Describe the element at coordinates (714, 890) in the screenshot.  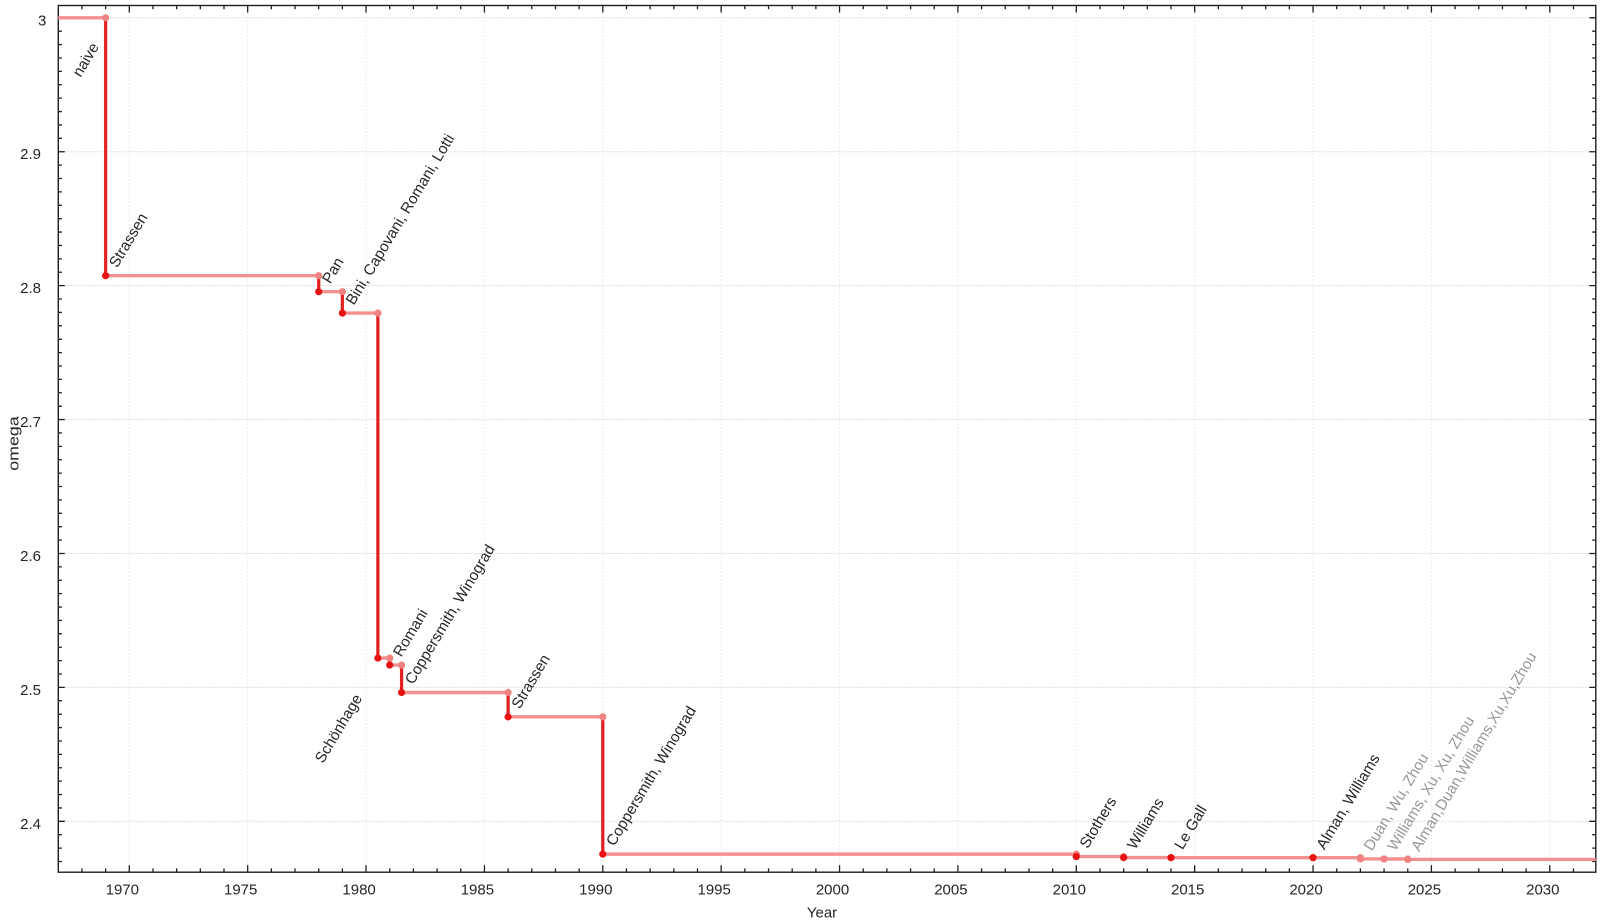
I see `svg-text: 1995` at that location.